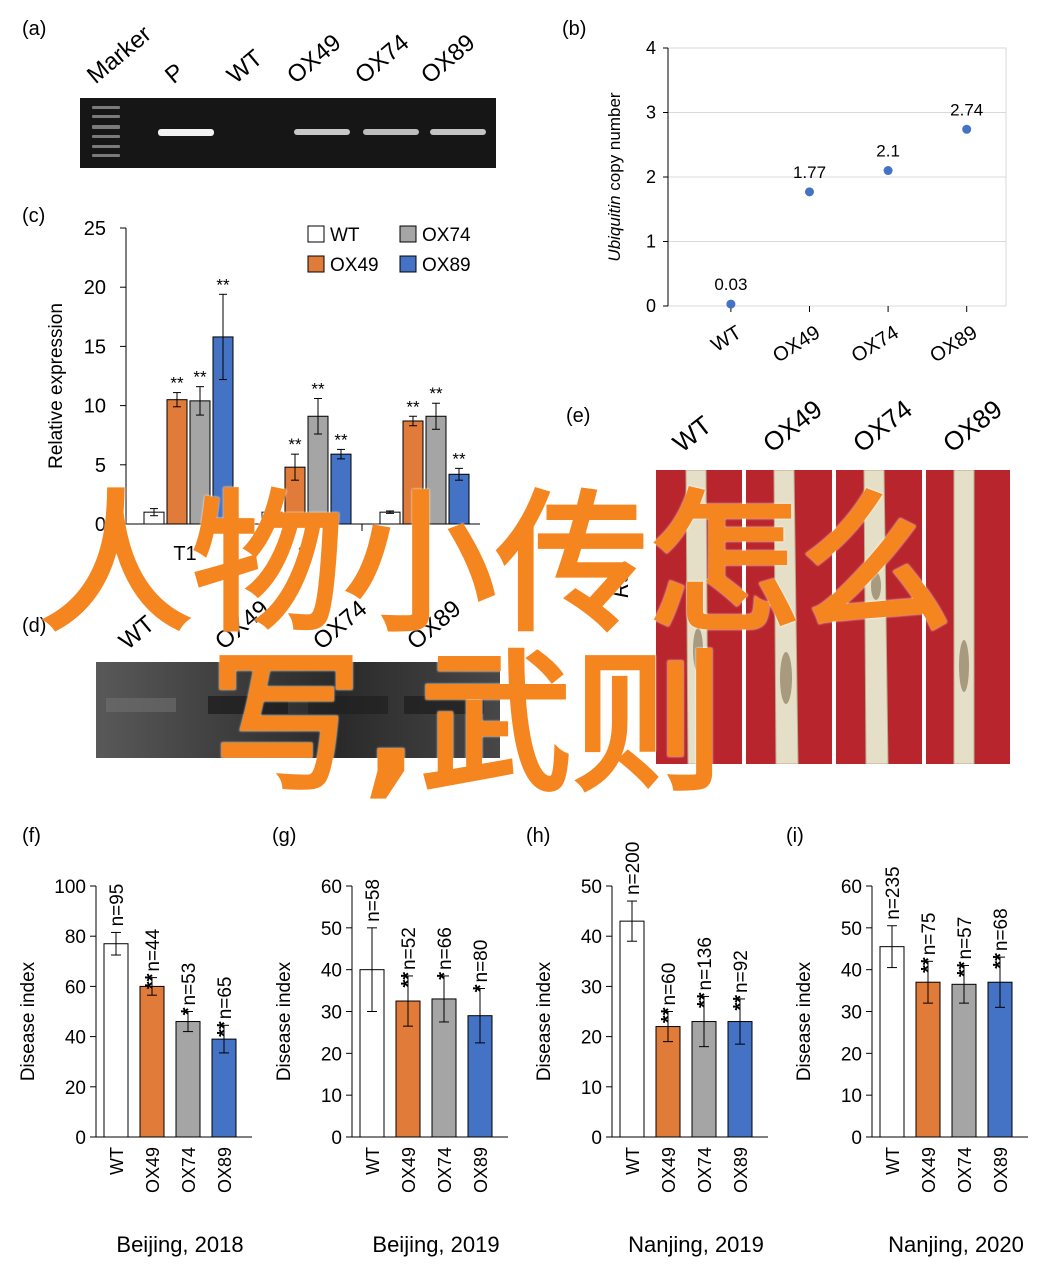 The height and width of the screenshot is (1273, 1054). What do you see at coordinates (153, 949) in the screenshot?
I see `sample-size-label: n=44` at bounding box center [153, 949].